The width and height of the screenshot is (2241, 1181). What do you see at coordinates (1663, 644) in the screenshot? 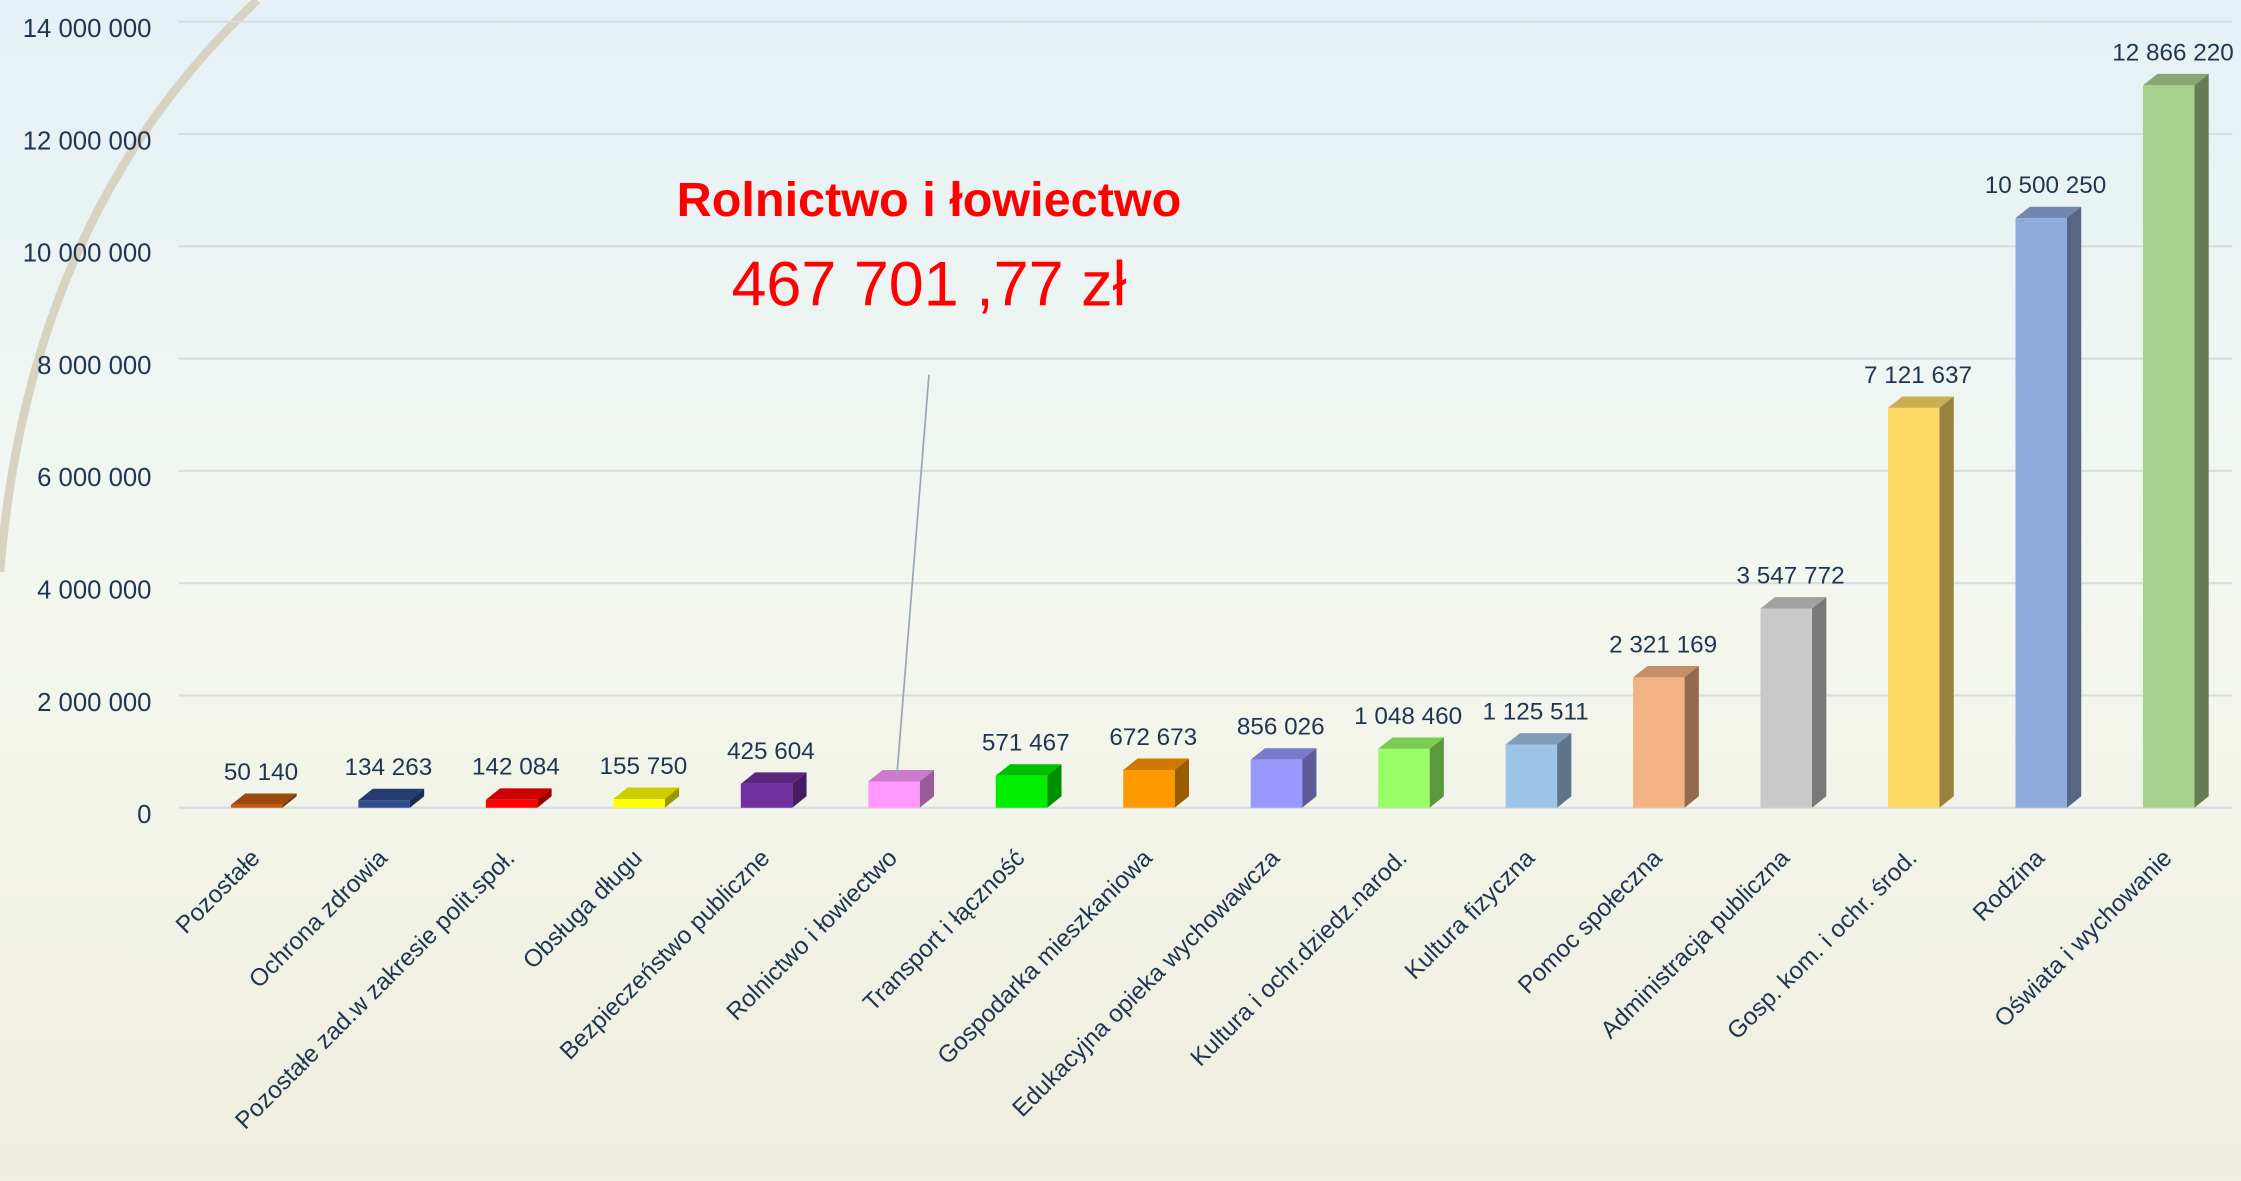
I see `value-label: 2 321 169` at bounding box center [1663, 644].